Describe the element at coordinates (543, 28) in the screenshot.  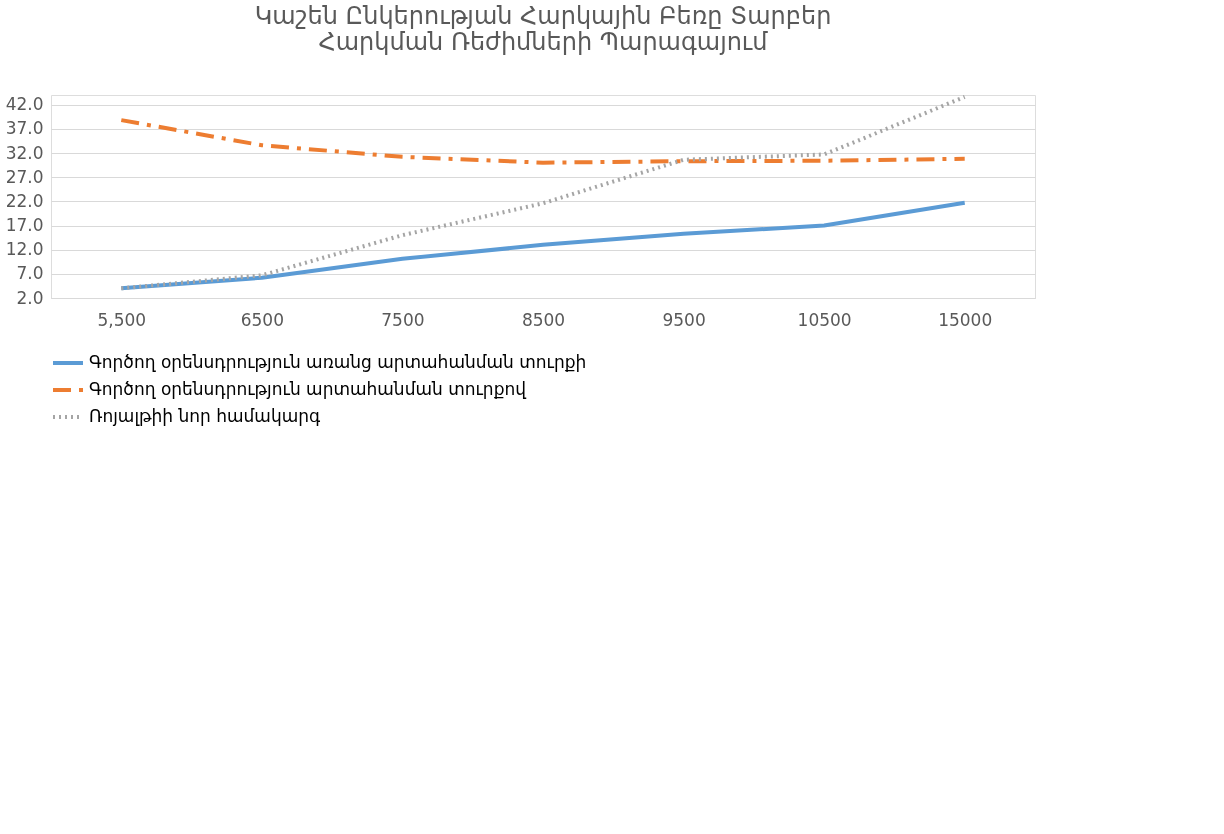
I see `chart-title: Կաշեն Ընկերության Հարկային Բեռը Տարբեր Հարկման Ռեժիմների Պարագայում` at that location.